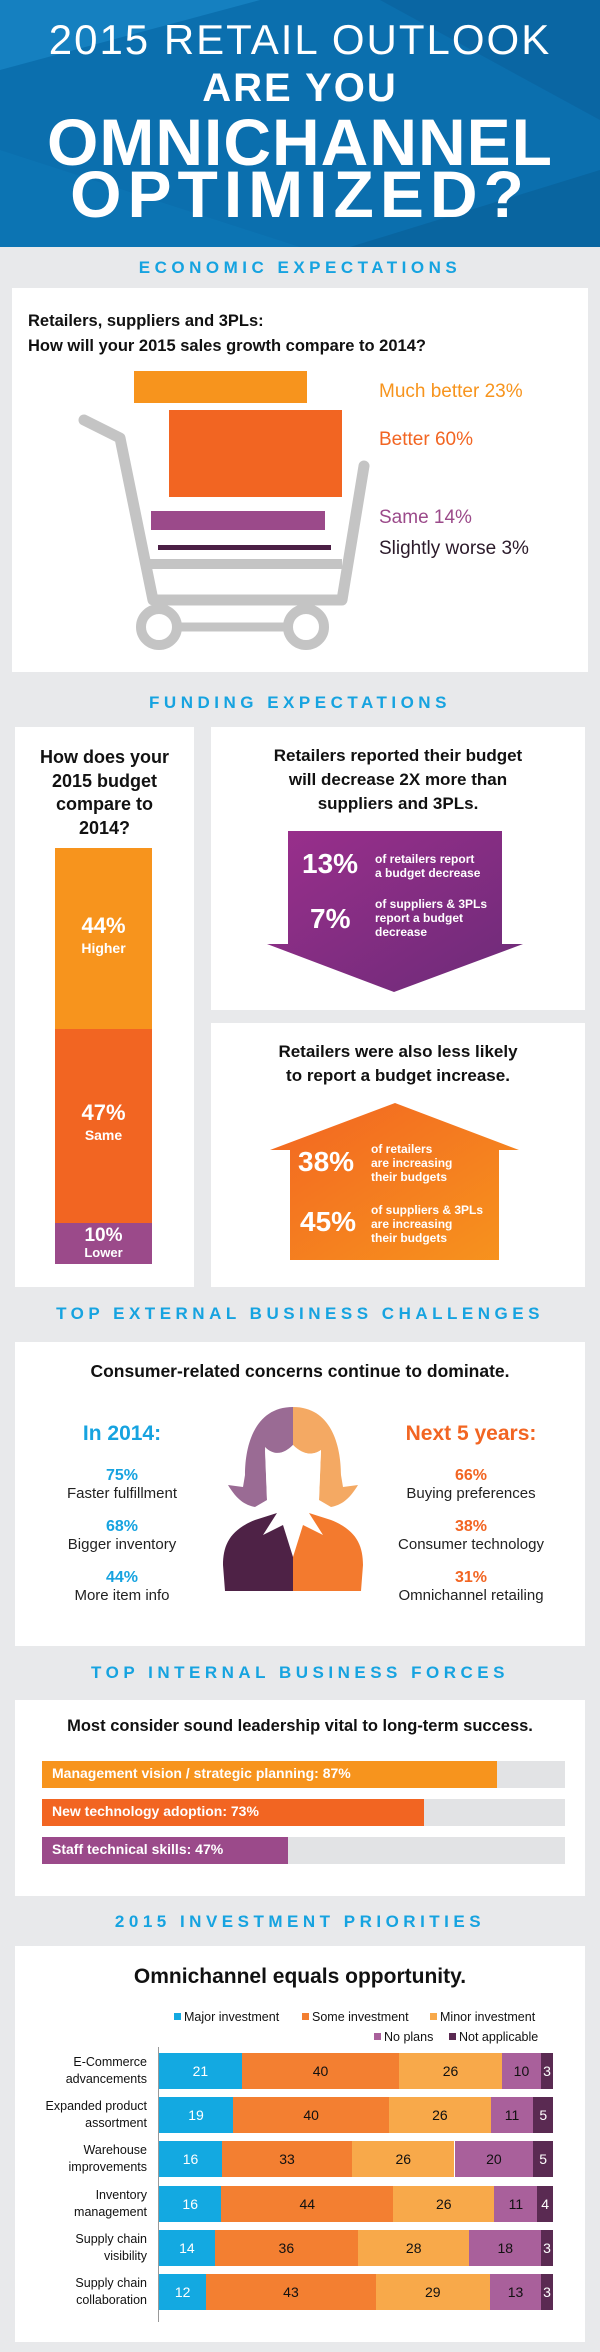 The height and width of the screenshot is (2352, 600). I want to click on category-label-line: assortment, so click(116, 2123).